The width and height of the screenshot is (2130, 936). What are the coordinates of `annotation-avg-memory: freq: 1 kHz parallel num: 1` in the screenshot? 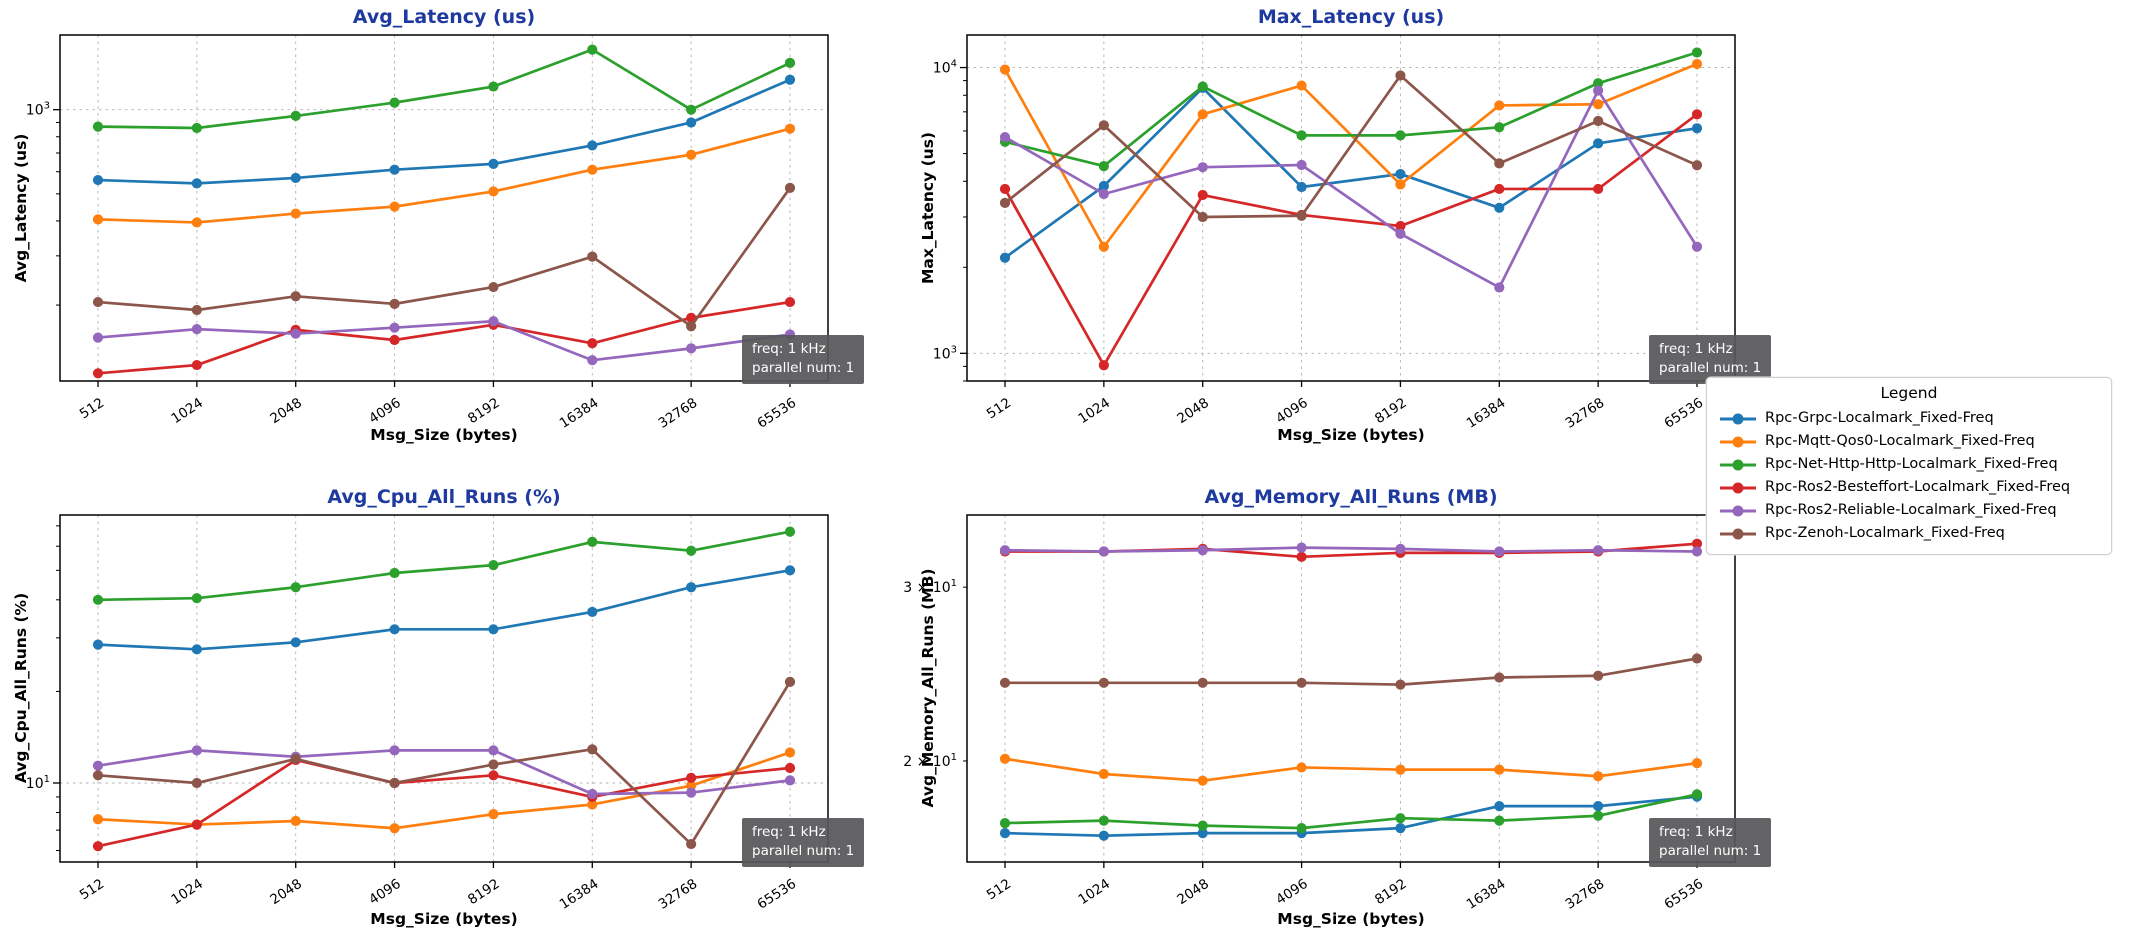 It's located at (1710, 842).